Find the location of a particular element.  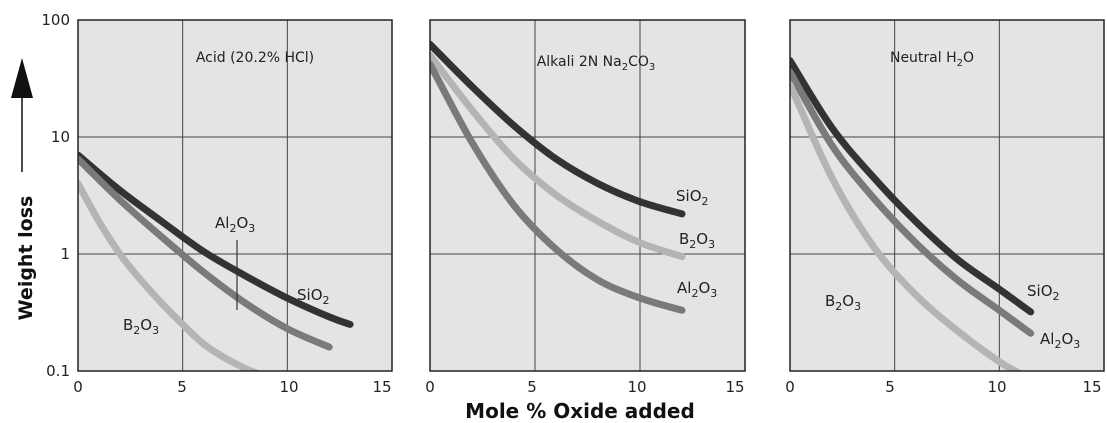

panel-title: Neutral H2O is located at coordinates (932, 59).